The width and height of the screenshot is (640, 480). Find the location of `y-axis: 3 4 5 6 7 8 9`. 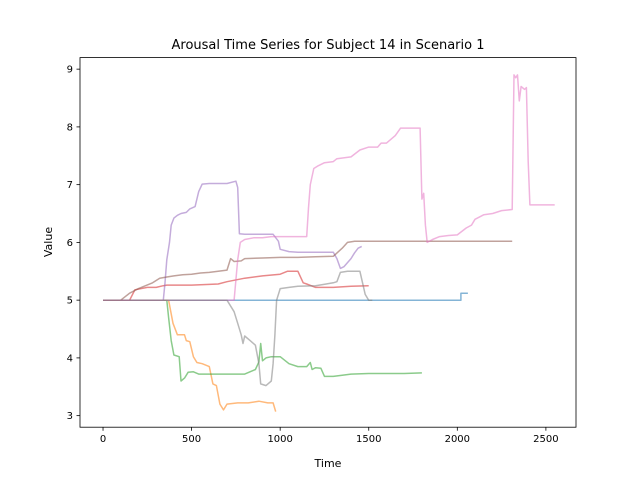

y-axis: 3 4 5 6 7 8 9 is located at coordinates (73, 243).